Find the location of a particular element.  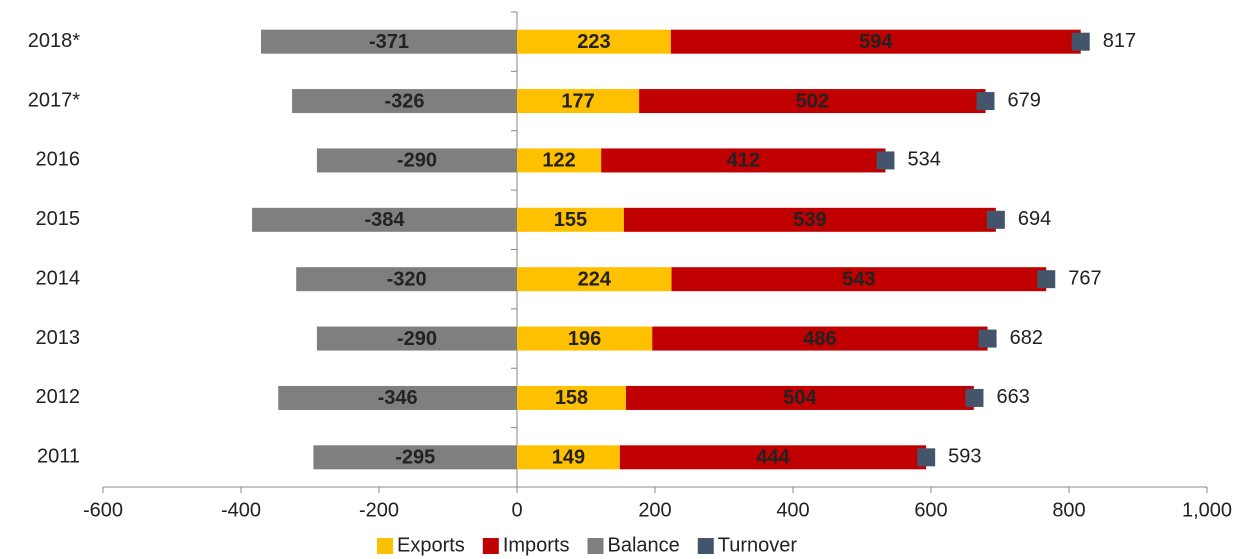

data-label: 543 is located at coordinates (858, 279).